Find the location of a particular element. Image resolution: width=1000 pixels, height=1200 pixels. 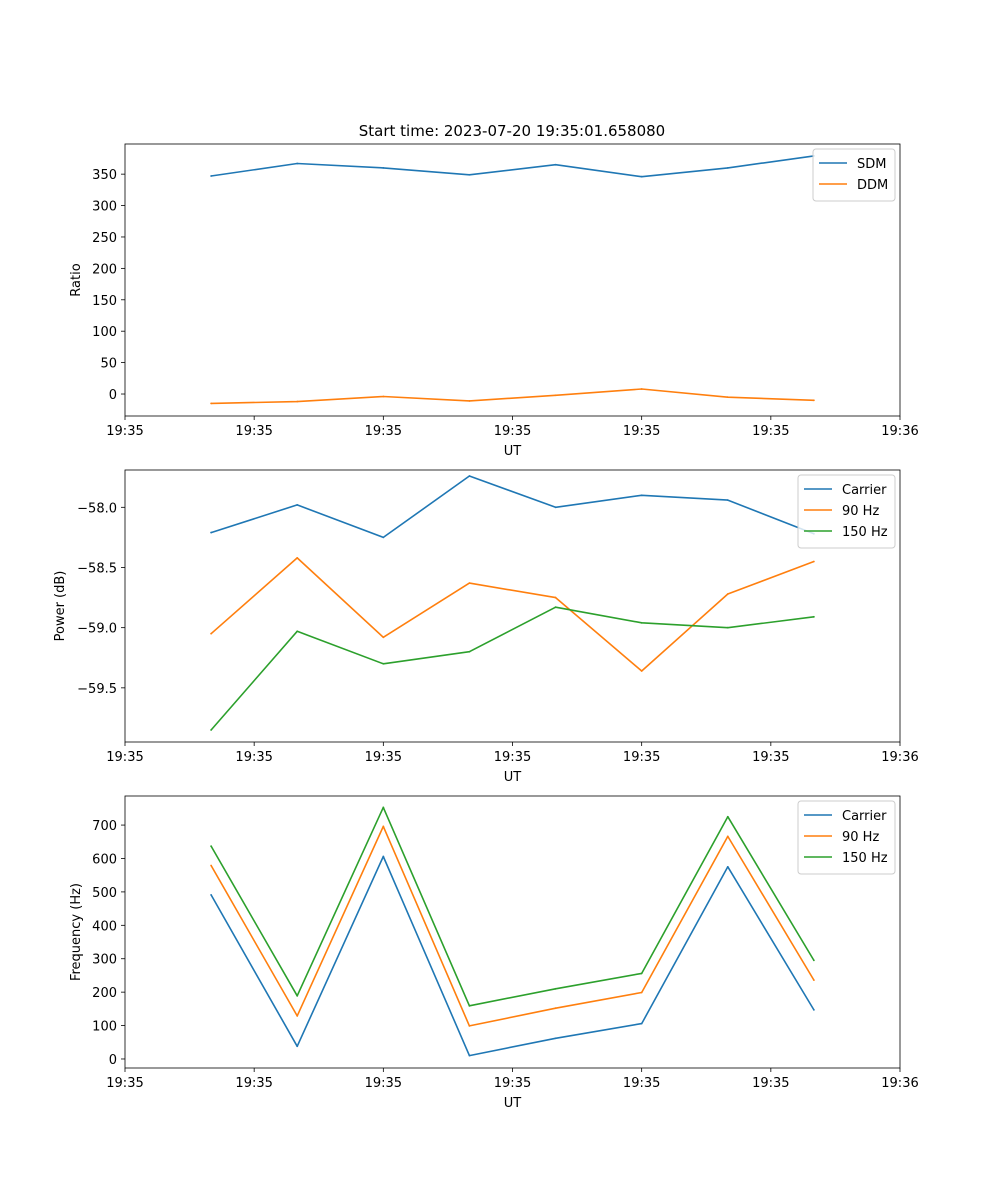

series-line-ddm is located at coordinates (512, 396).